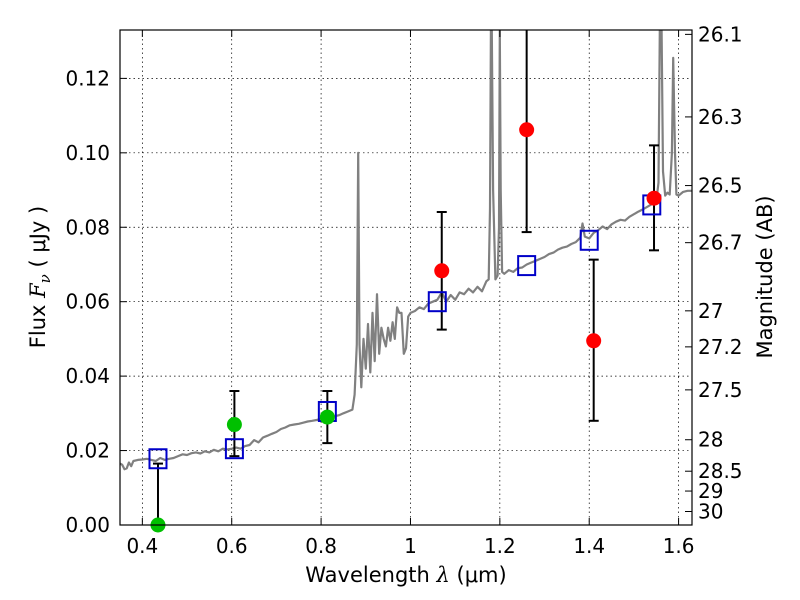  What do you see at coordinates (232, 546) in the screenshot?
I see `x-tick-label: 0.6` at bounding box center [232, 546].